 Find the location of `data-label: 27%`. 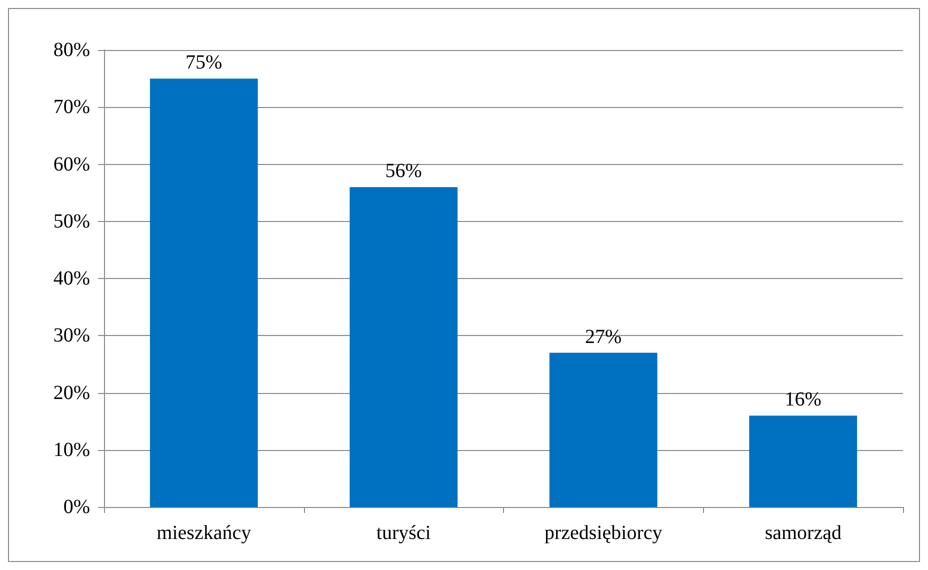

data-label: 27% is located at coordinates (603, 337).